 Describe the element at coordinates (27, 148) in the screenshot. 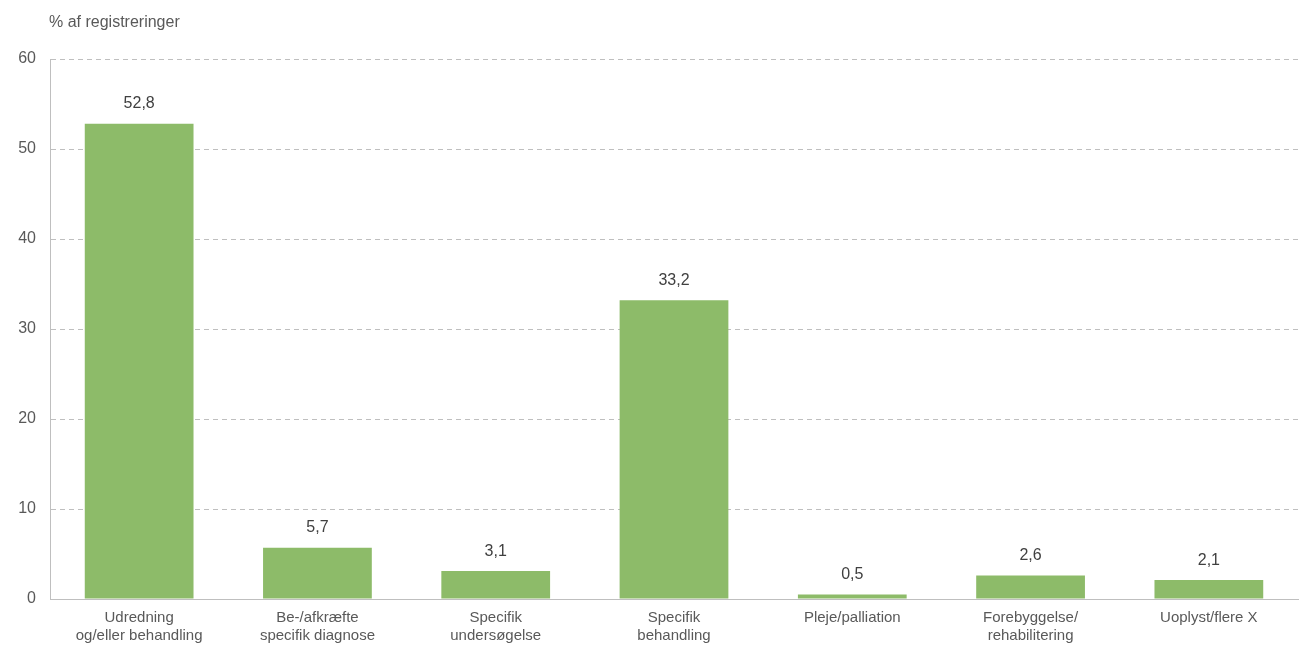

I see `y-tick-label: 50` at that location.